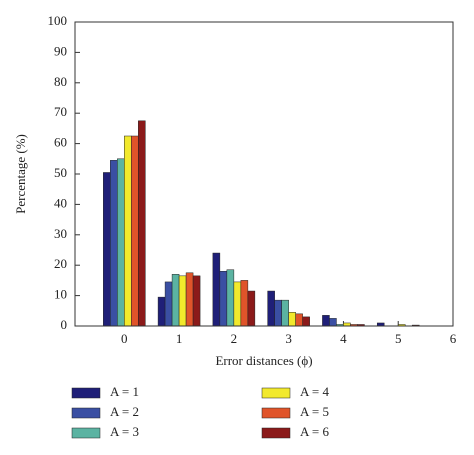  What do you see at coordinates (124, 431) in the screenshot?
I see `legend-label: A = 3` at bounding box center [124, 431].